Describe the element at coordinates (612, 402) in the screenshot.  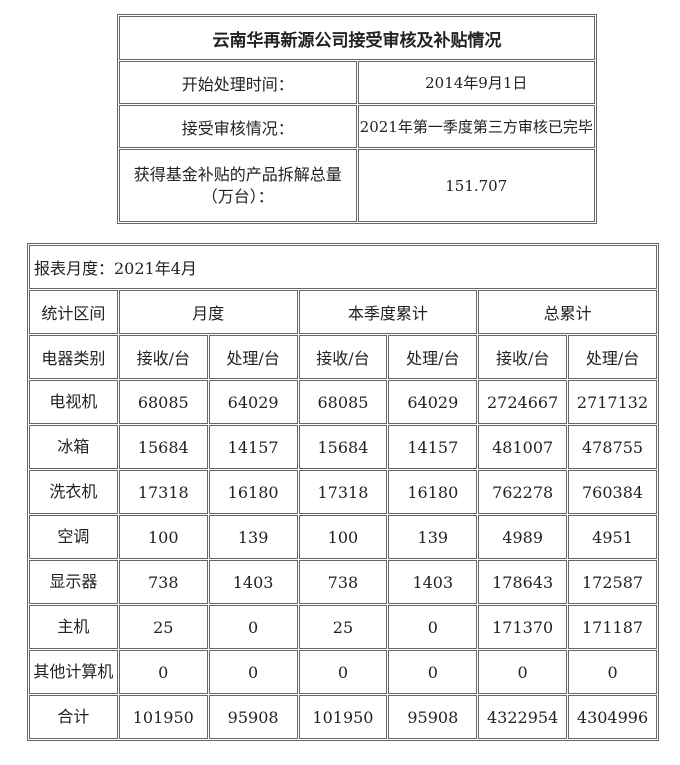
I see `value-cell: 2717132` at that location.